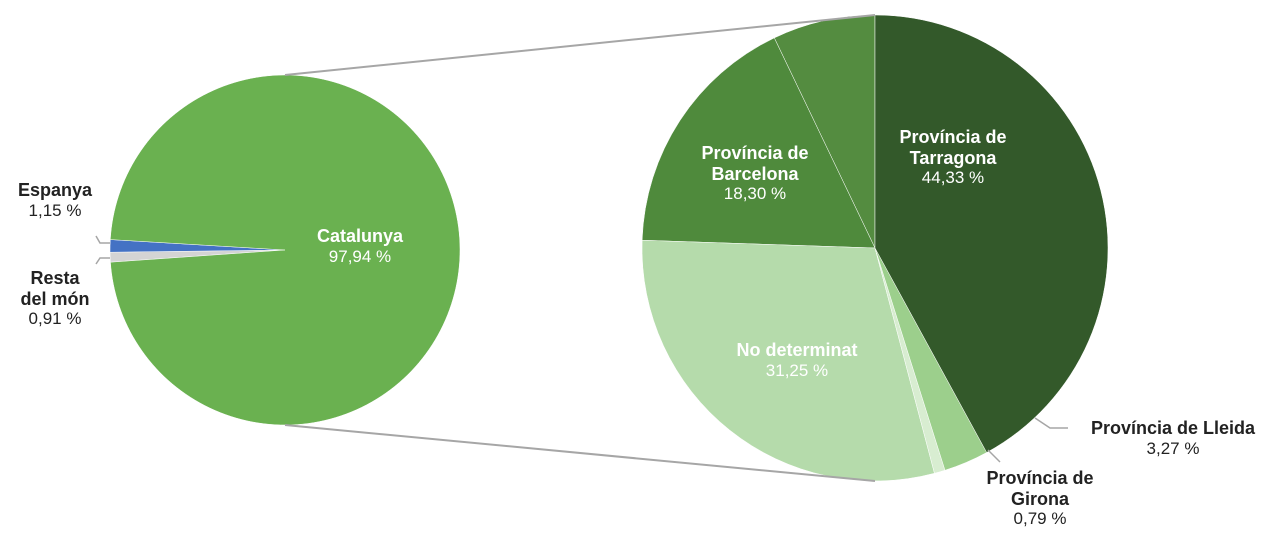 The width and height of the screenshot is (1274, 537). Describe the element at coordinates (360, 236) in the screenshot. I see `category-label: Catalunya` at that location.